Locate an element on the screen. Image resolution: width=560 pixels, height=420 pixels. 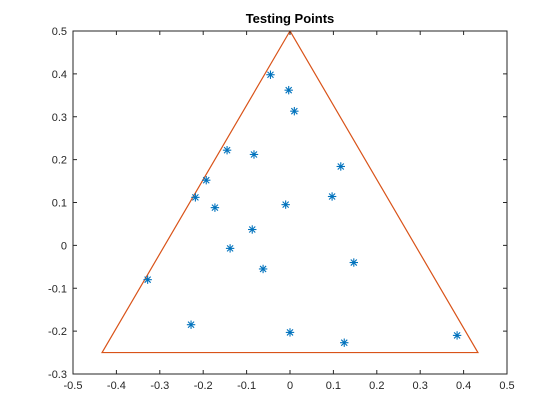
x-tick-label: 0.5 is located at coordinates (506, 386).